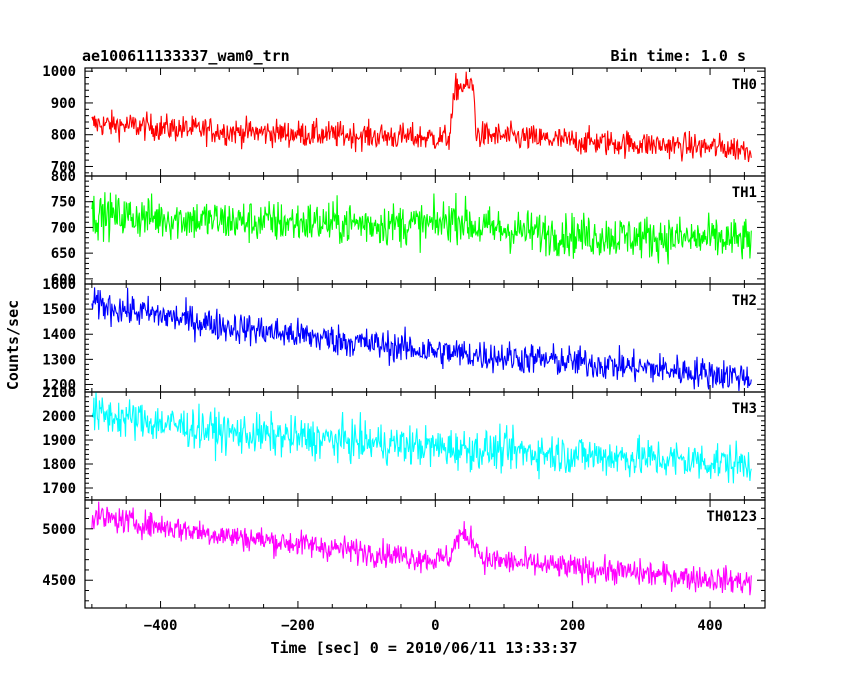  What do you see at coordinates (59, 417) in the screenshot?
I see `y-tick-label: 2000` at bounding box center [59, 417].